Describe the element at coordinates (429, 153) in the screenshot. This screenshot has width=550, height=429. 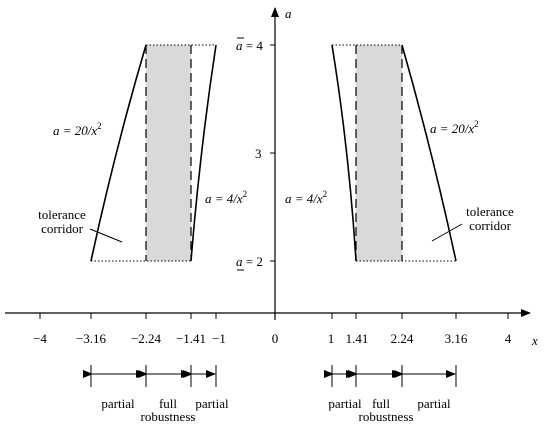
I see `right-outer-curve` at that location.